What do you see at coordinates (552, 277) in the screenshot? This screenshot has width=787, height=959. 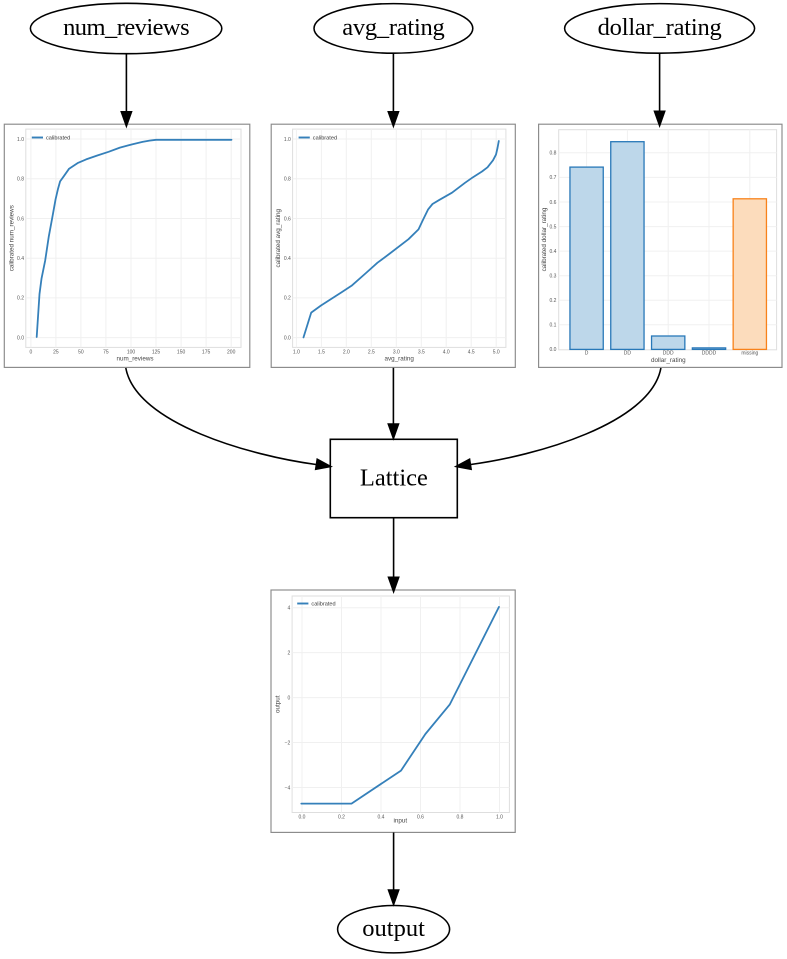 I see `svg-text: 0.3` at bounding box center [552, 277].